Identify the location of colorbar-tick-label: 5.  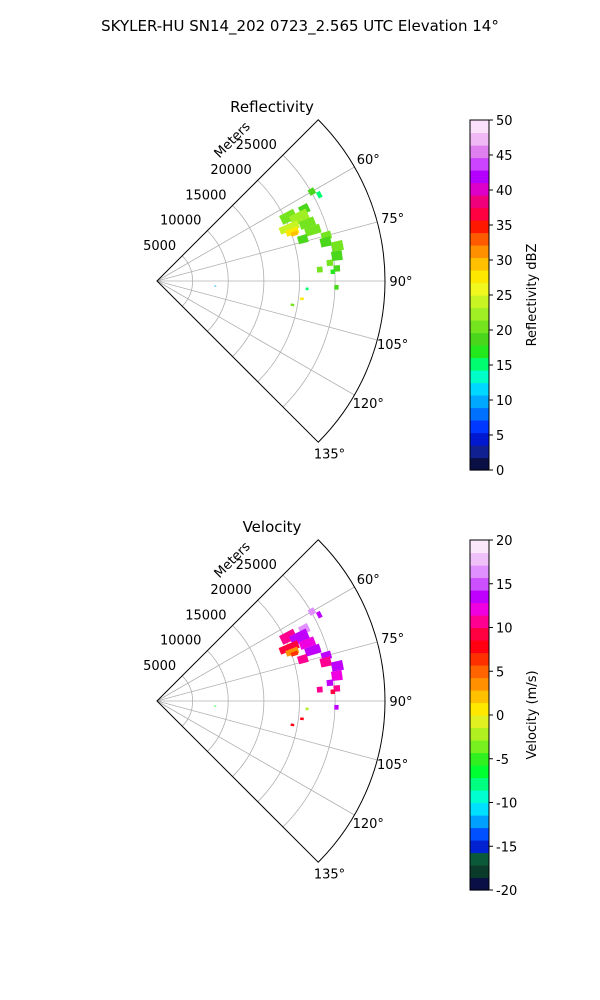
(500, 672).